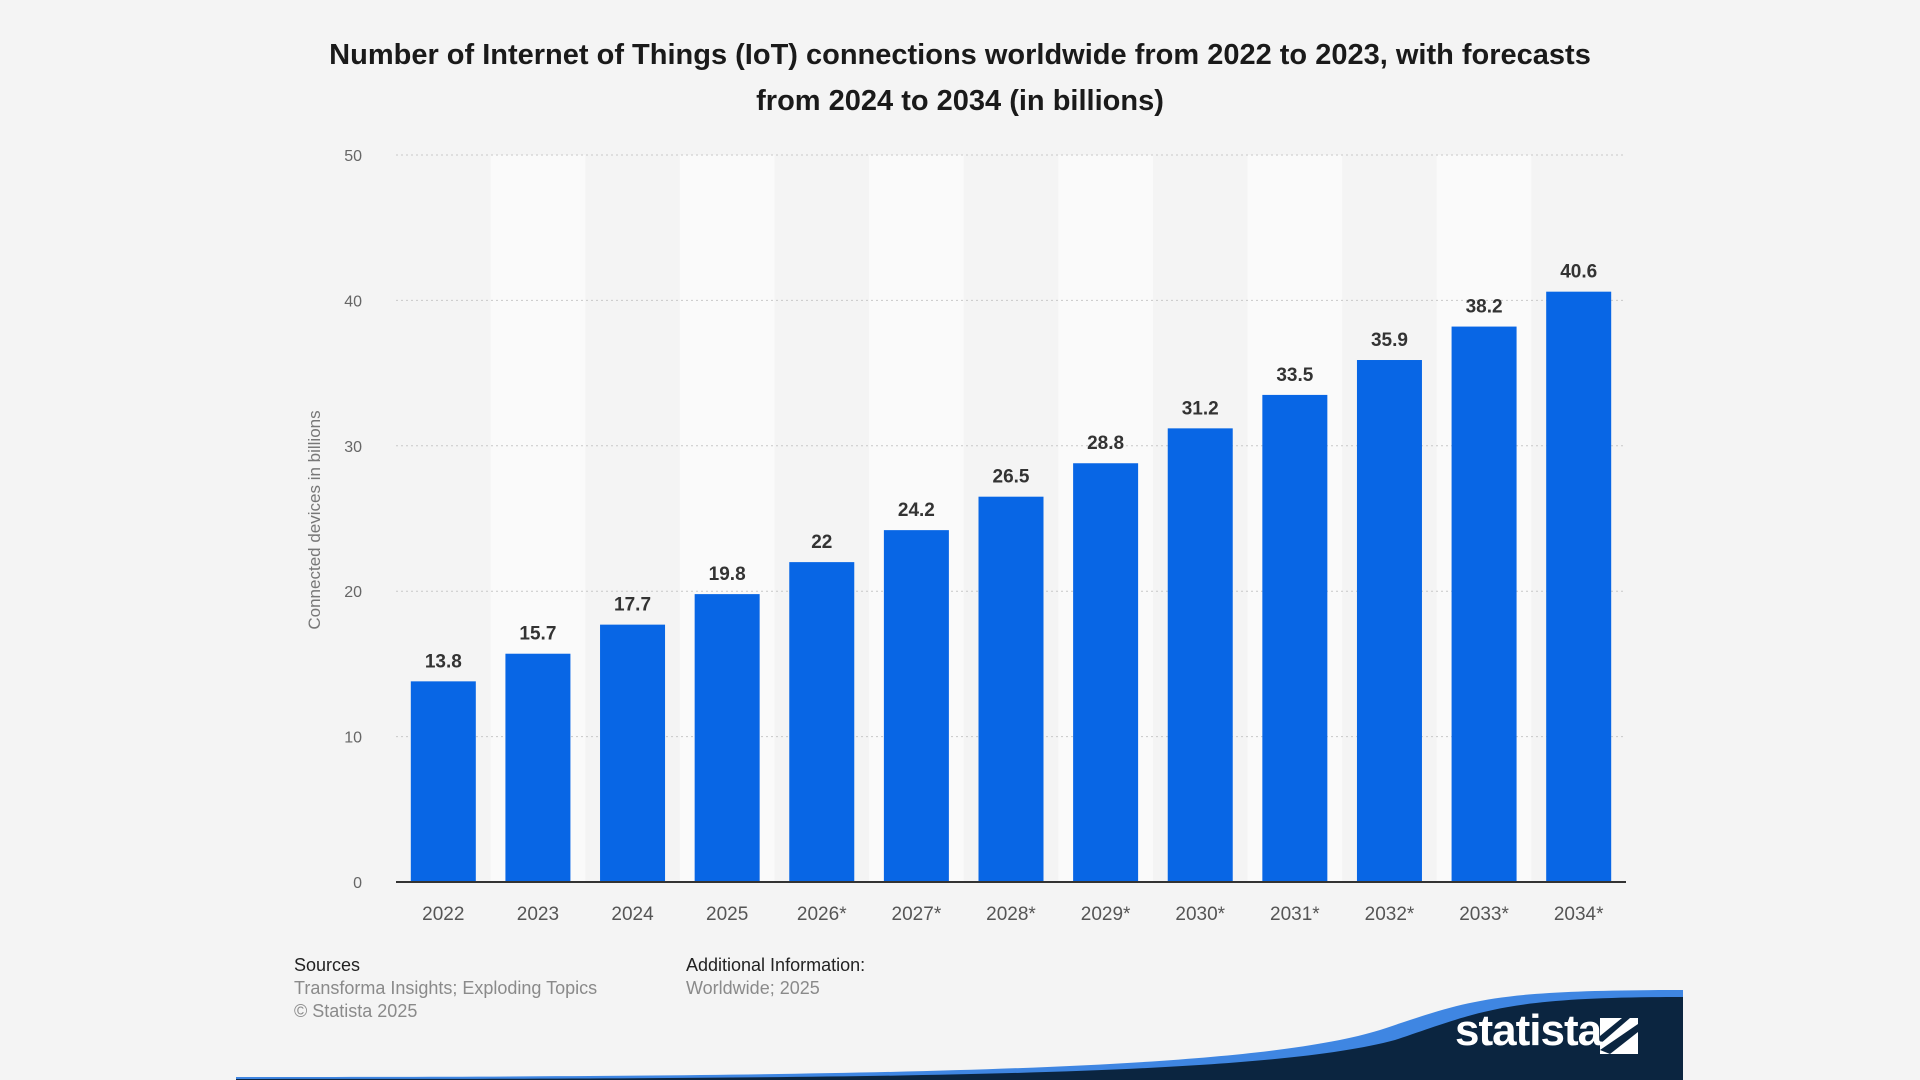  What do you see at coordinates (1295, 914) in the screenshot?
I see `x-tick-label: 2031*` at bounding box center [1295, 914].